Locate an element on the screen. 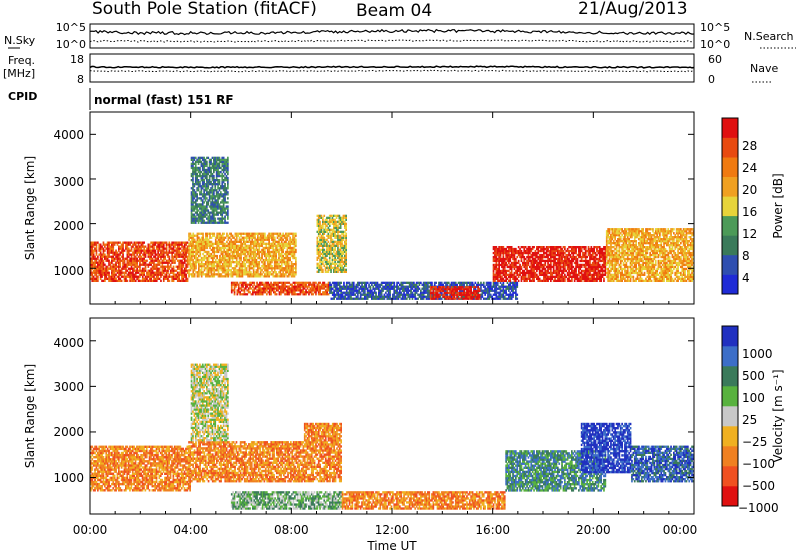 The width and height of the screenshot is (800, 558). cpid-mode: normal (fast) 151 RF is located at coordinates (164, 100).